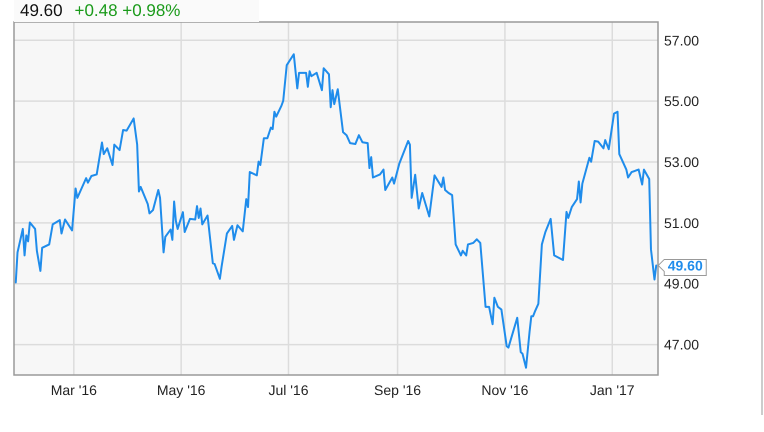 This screenshot has width=764, height=432. What do you see at coordinates (685, 265) in the screenshot?
I see `annotation: 49.60` at bounding box center [685, 265].